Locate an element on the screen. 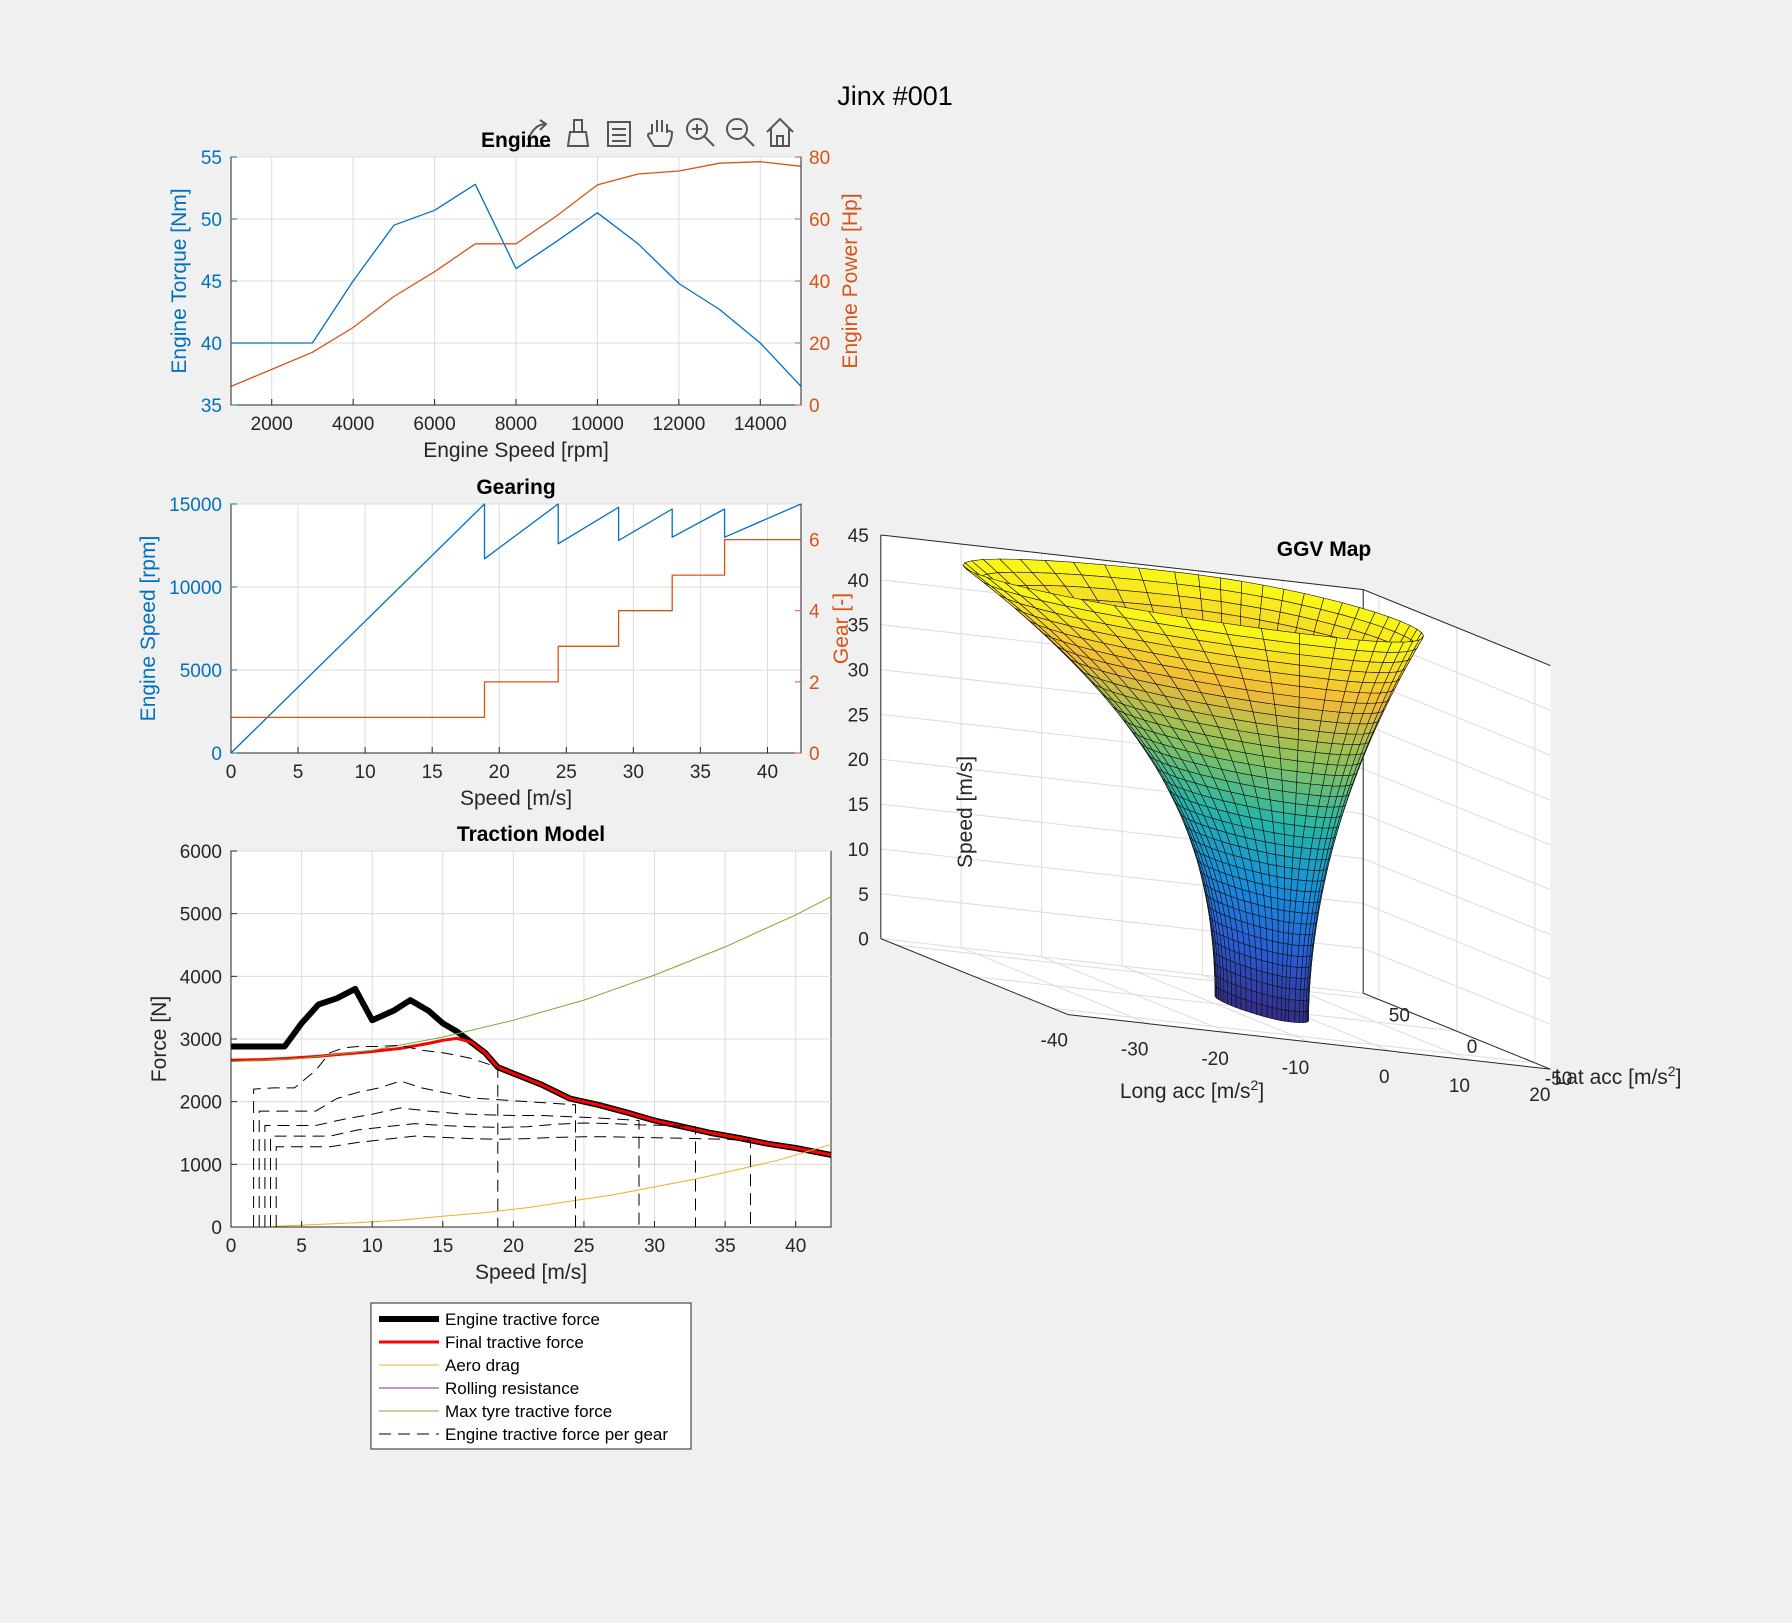 This screenshot has height=1623, width=1792. legend-entry: Max tyre tractive force is located at coordinates (528, 1411).